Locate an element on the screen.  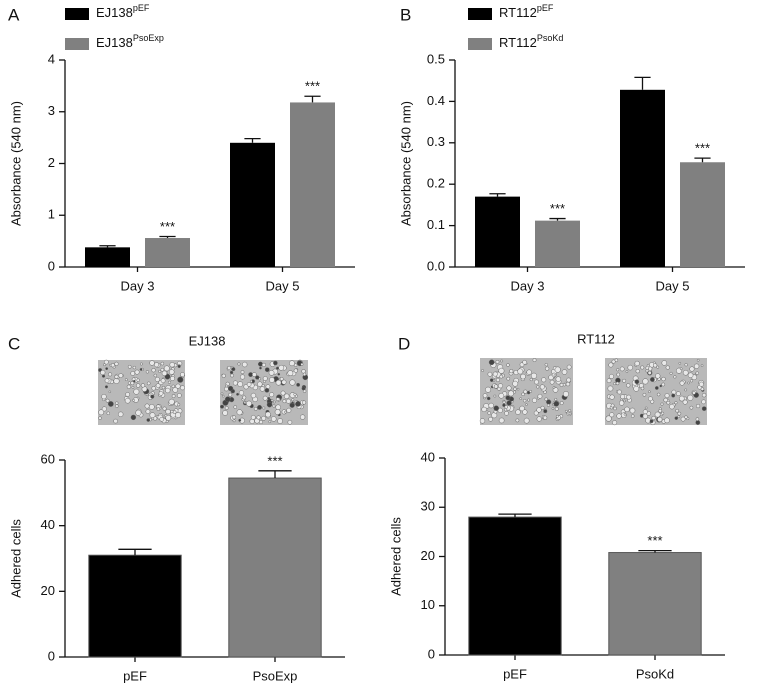
legend-label: RT112PsoKd is located at coordinates (531, 41).